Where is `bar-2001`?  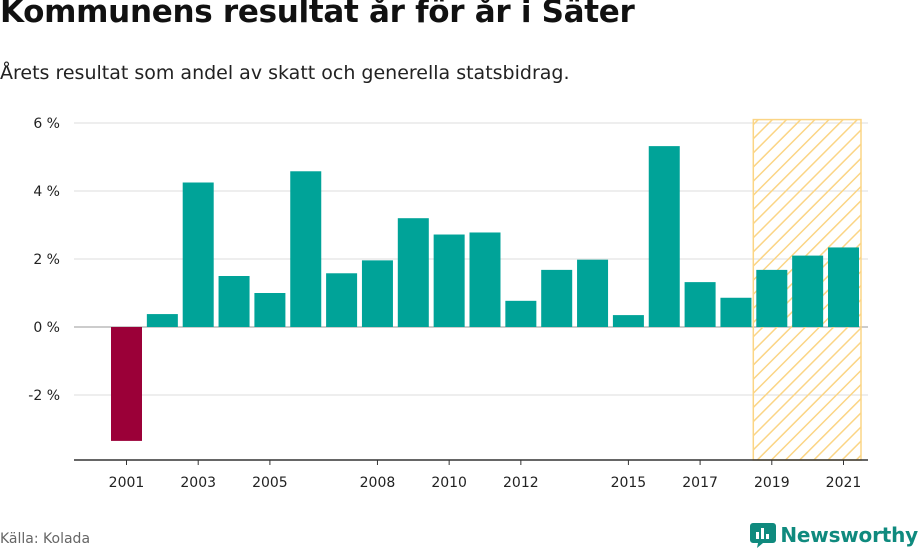
bar-2001 is located at coordinates (126, 384).